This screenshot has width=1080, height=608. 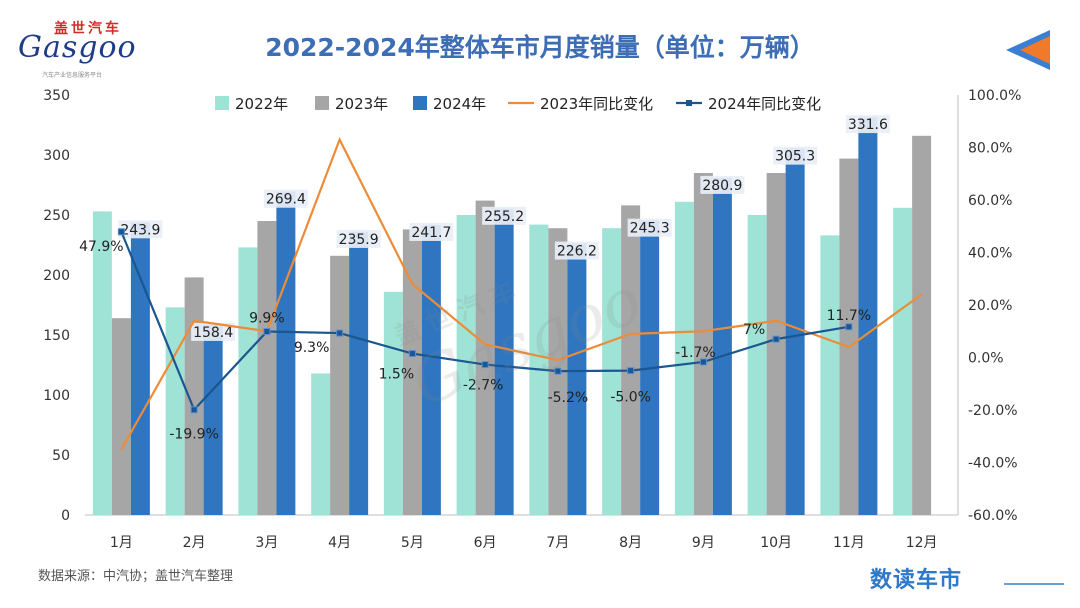 What do you see at coordinates (101, 247) in the screenshot?
I see `line-data-label-2024: 47.9%` at bounding box center [101, 247].